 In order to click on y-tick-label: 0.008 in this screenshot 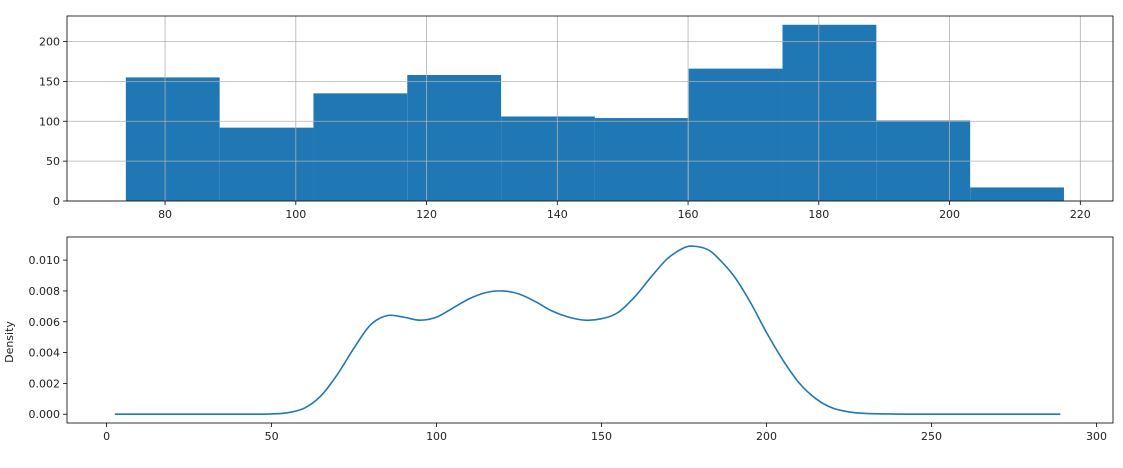, I will do `click(45, 291)`.